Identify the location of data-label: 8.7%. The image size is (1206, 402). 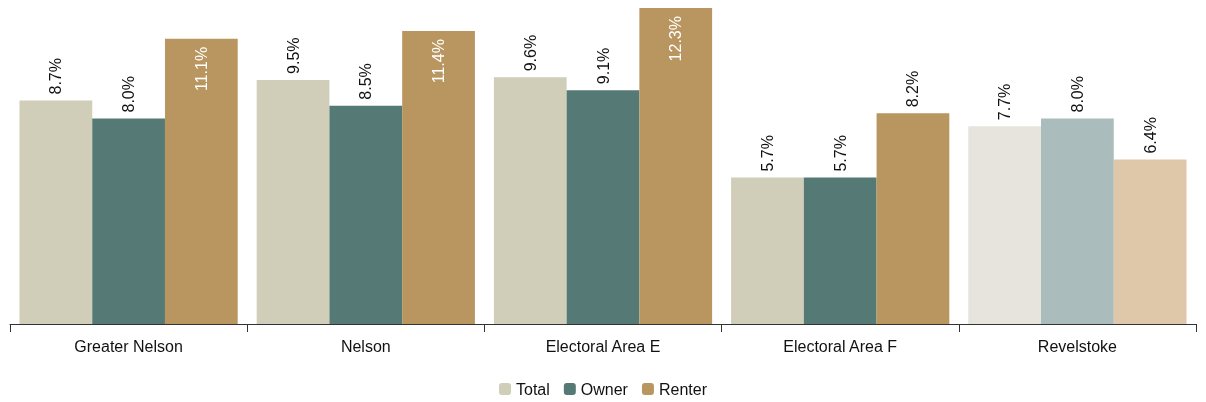
(56, 76).